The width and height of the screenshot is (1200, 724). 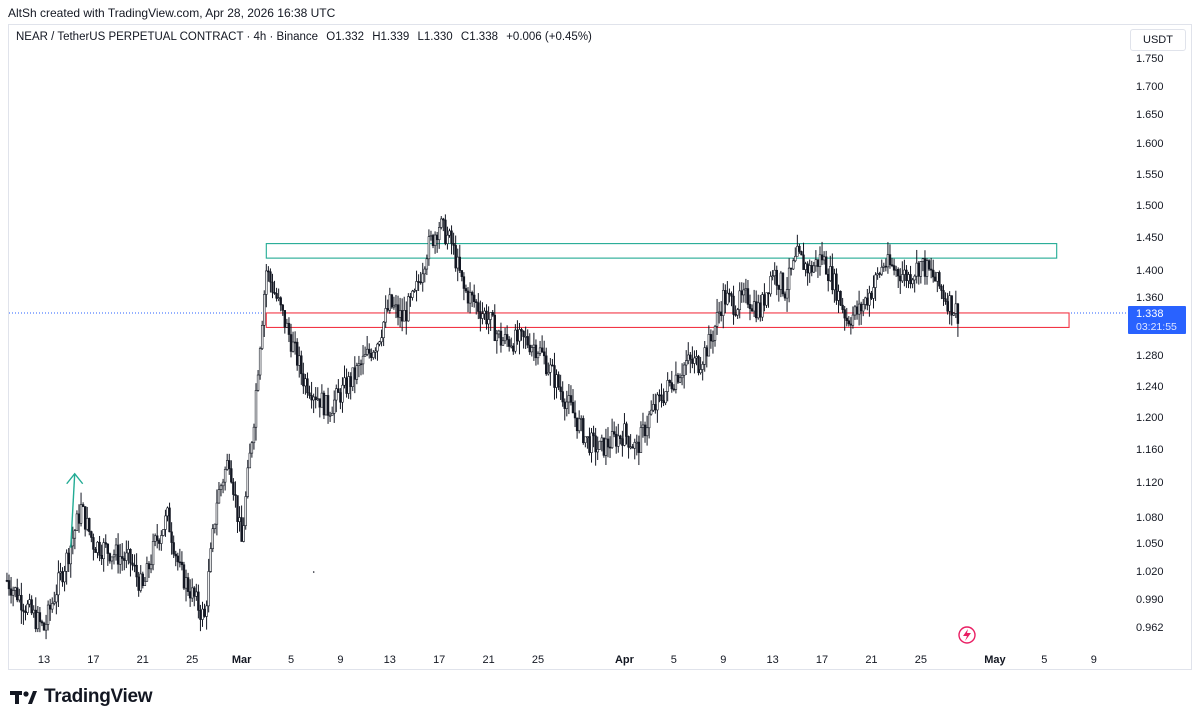 What do you see at coordinates (549, 37) in the screenshot?
I see `ohlc-change: +0.006 (+0.45%)` at bounding box center [549, 37].